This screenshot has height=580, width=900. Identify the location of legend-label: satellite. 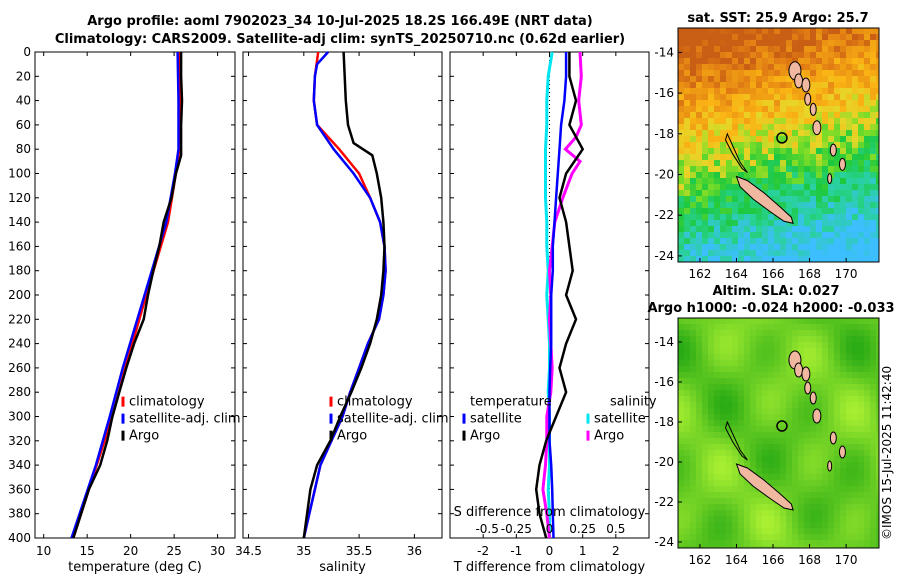
(620, 419).